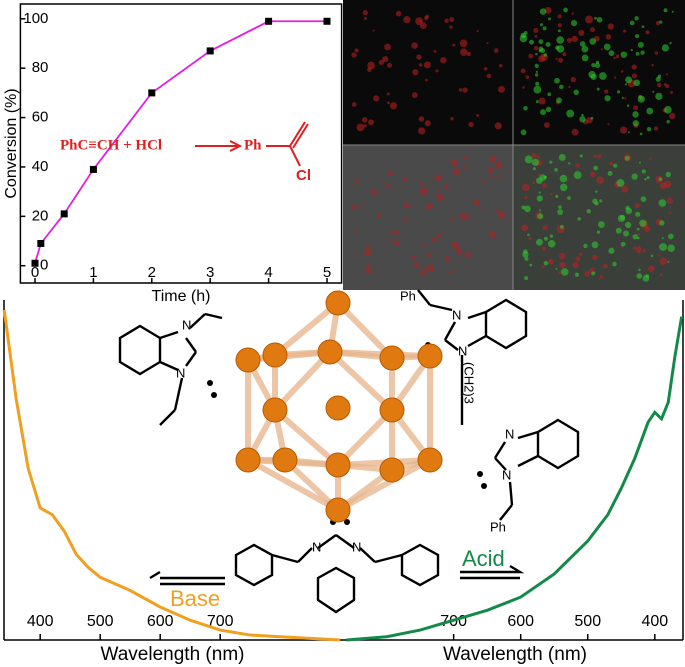  Describe the element at coordinates (93, 272) in the screenshot. I see `x-tick-label: 1` at that location.